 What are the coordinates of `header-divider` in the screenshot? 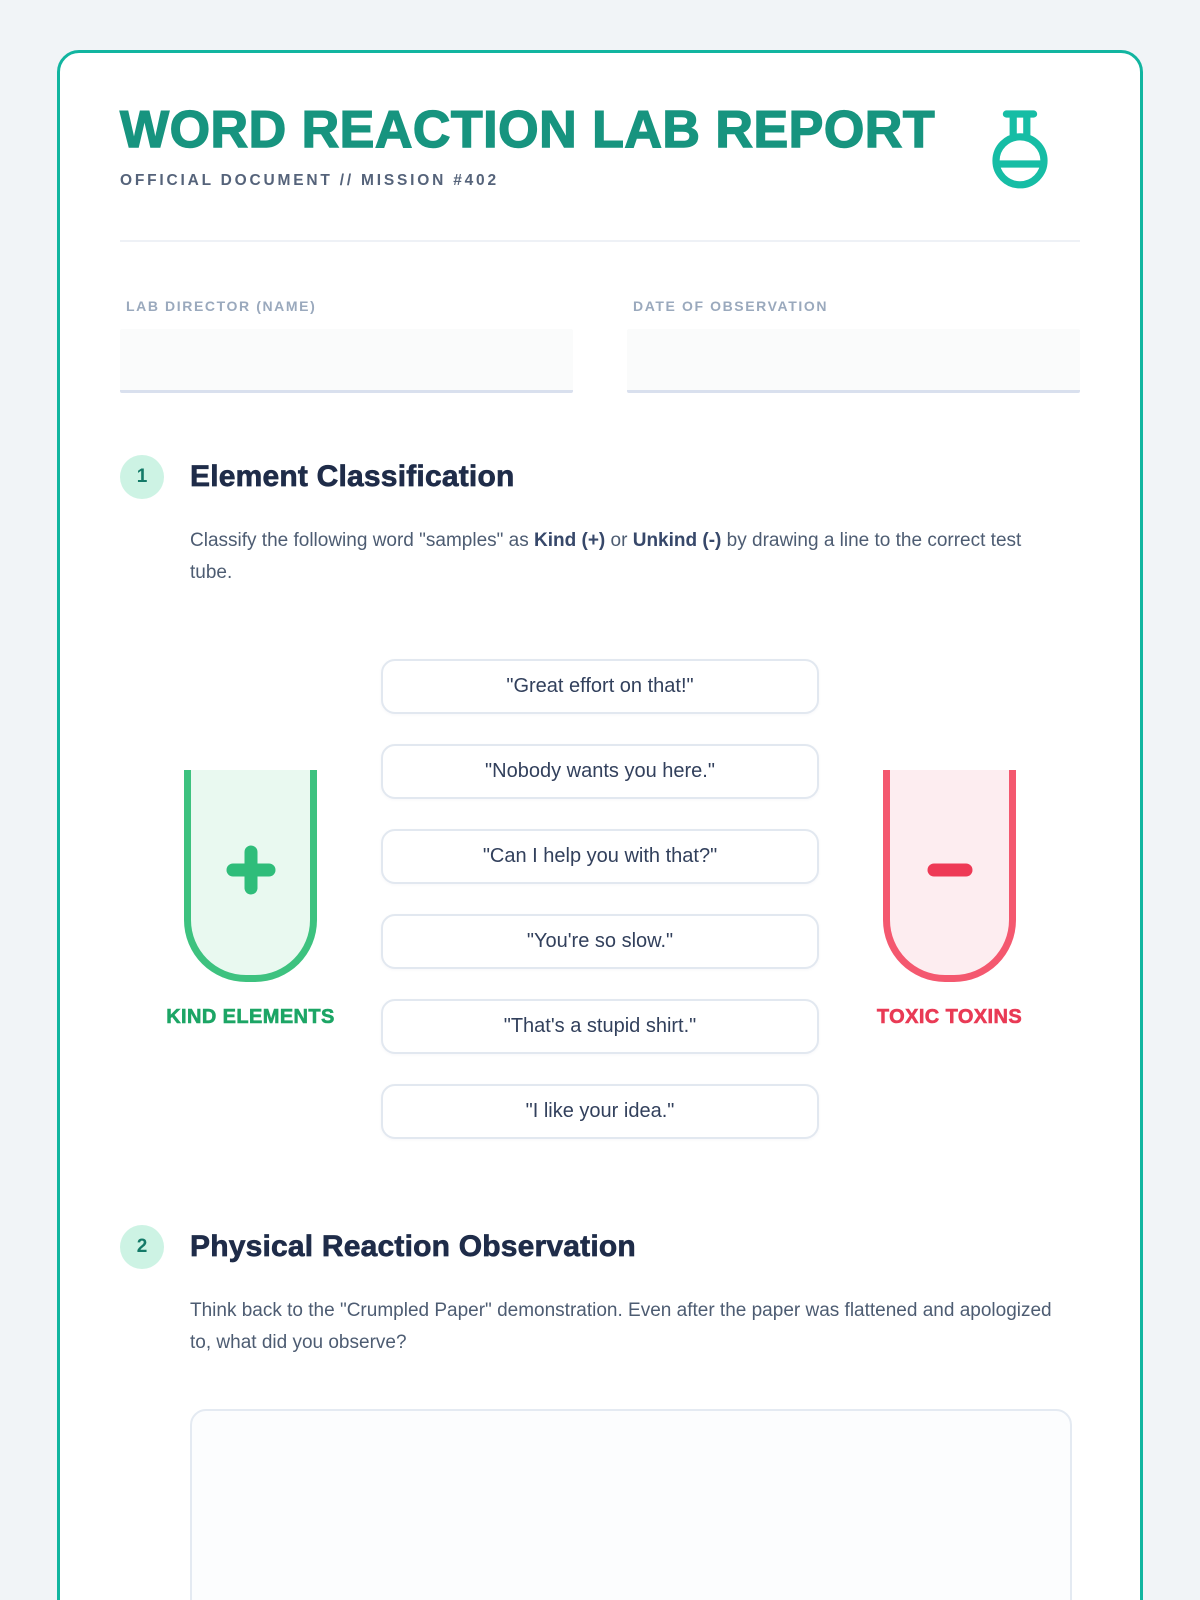 It's located at (600, 241).